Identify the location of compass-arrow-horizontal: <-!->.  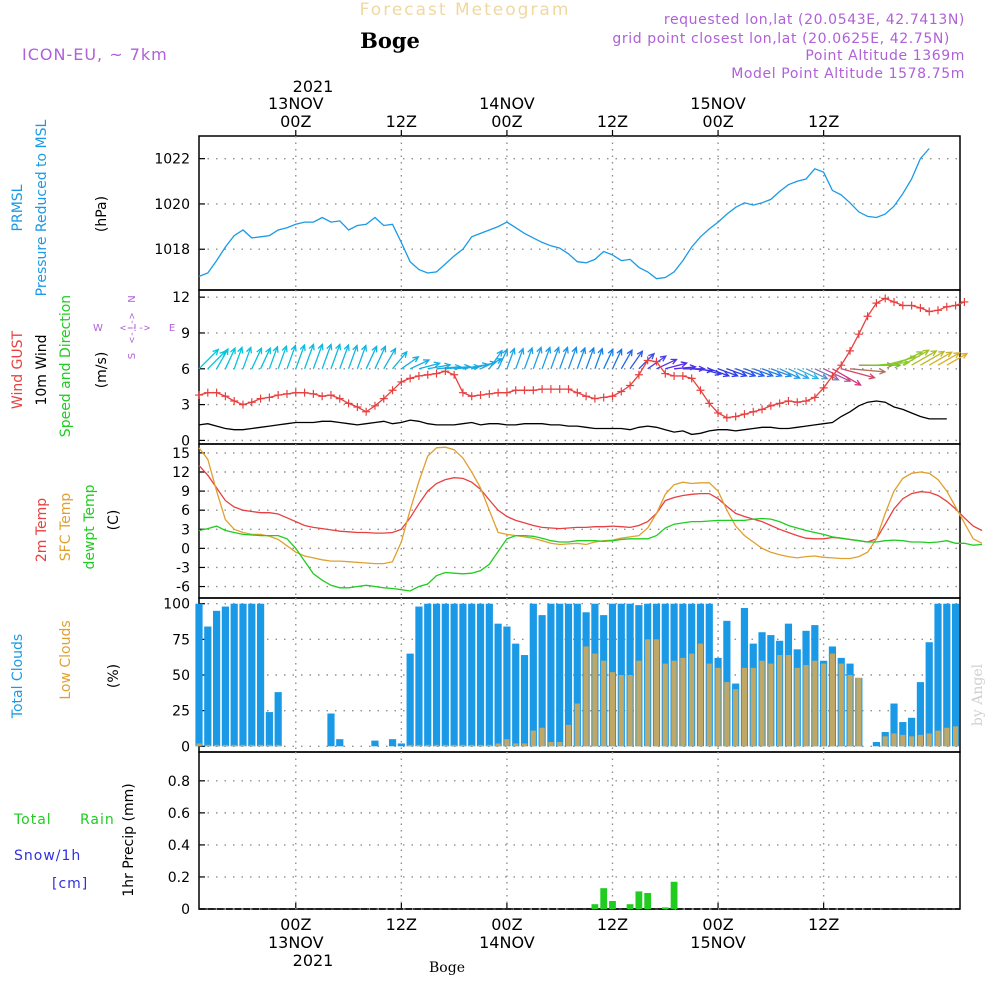
(135, 328).